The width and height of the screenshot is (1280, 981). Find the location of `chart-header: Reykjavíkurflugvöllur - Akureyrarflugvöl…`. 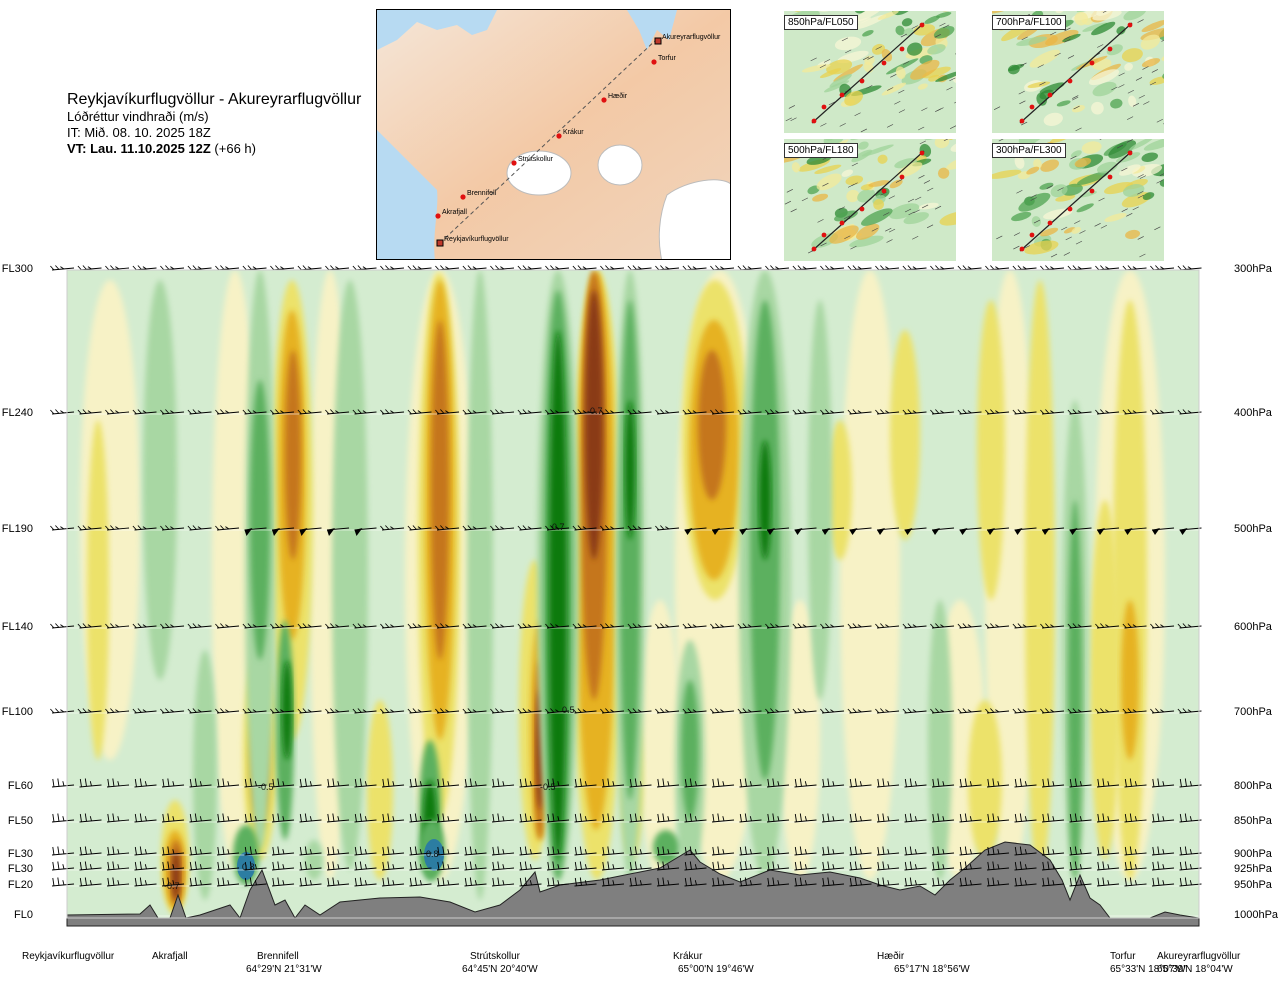

chart-header: Reykjavíkurflugvöllur - Akureyrarflugvöl… is located at coordinates (227, 123).